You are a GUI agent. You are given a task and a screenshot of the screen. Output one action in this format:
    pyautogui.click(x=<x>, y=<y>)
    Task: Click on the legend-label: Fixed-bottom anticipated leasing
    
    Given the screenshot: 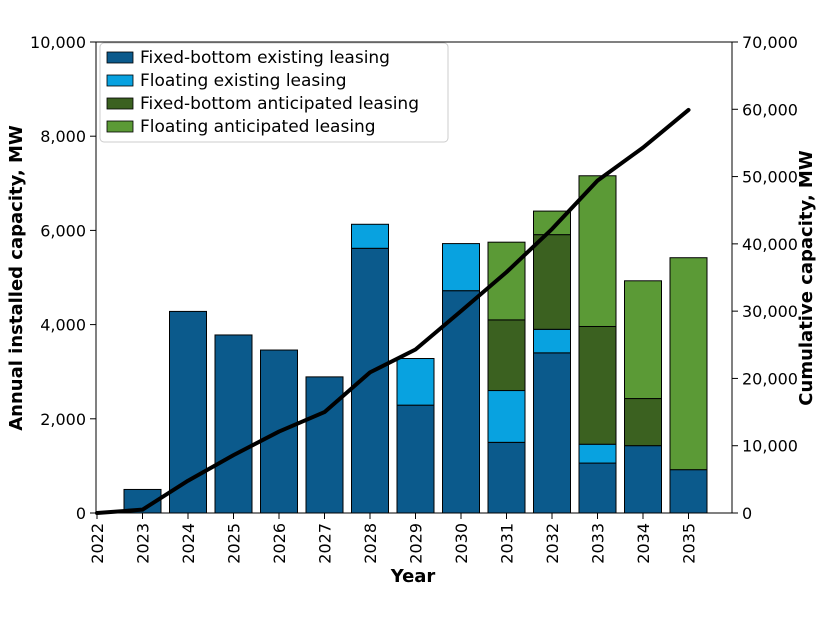 What is the action you would take?
    pyautogui.click(x=279, y=104)
    